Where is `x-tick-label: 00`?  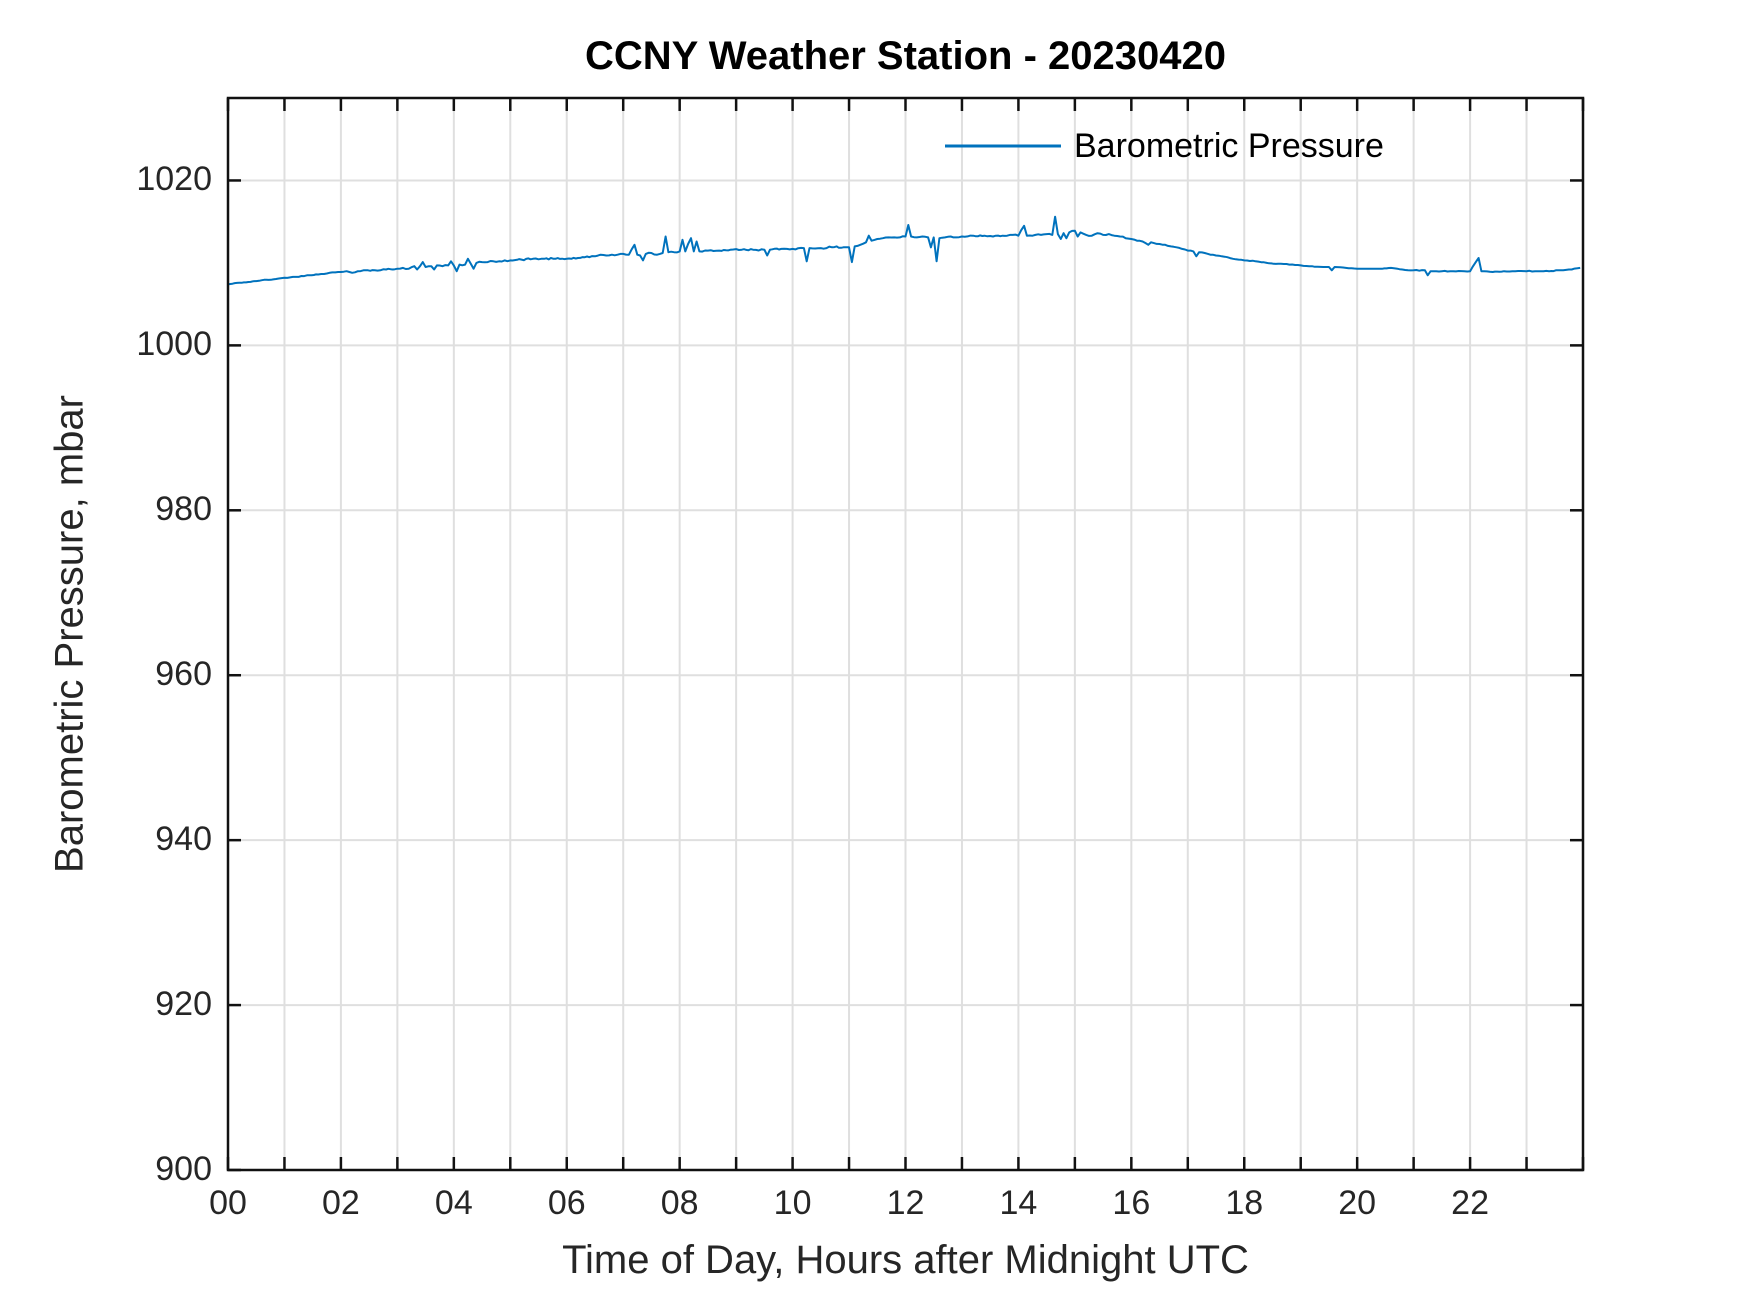 x-tick-label: 00 is located at coordinates (228, 1203).